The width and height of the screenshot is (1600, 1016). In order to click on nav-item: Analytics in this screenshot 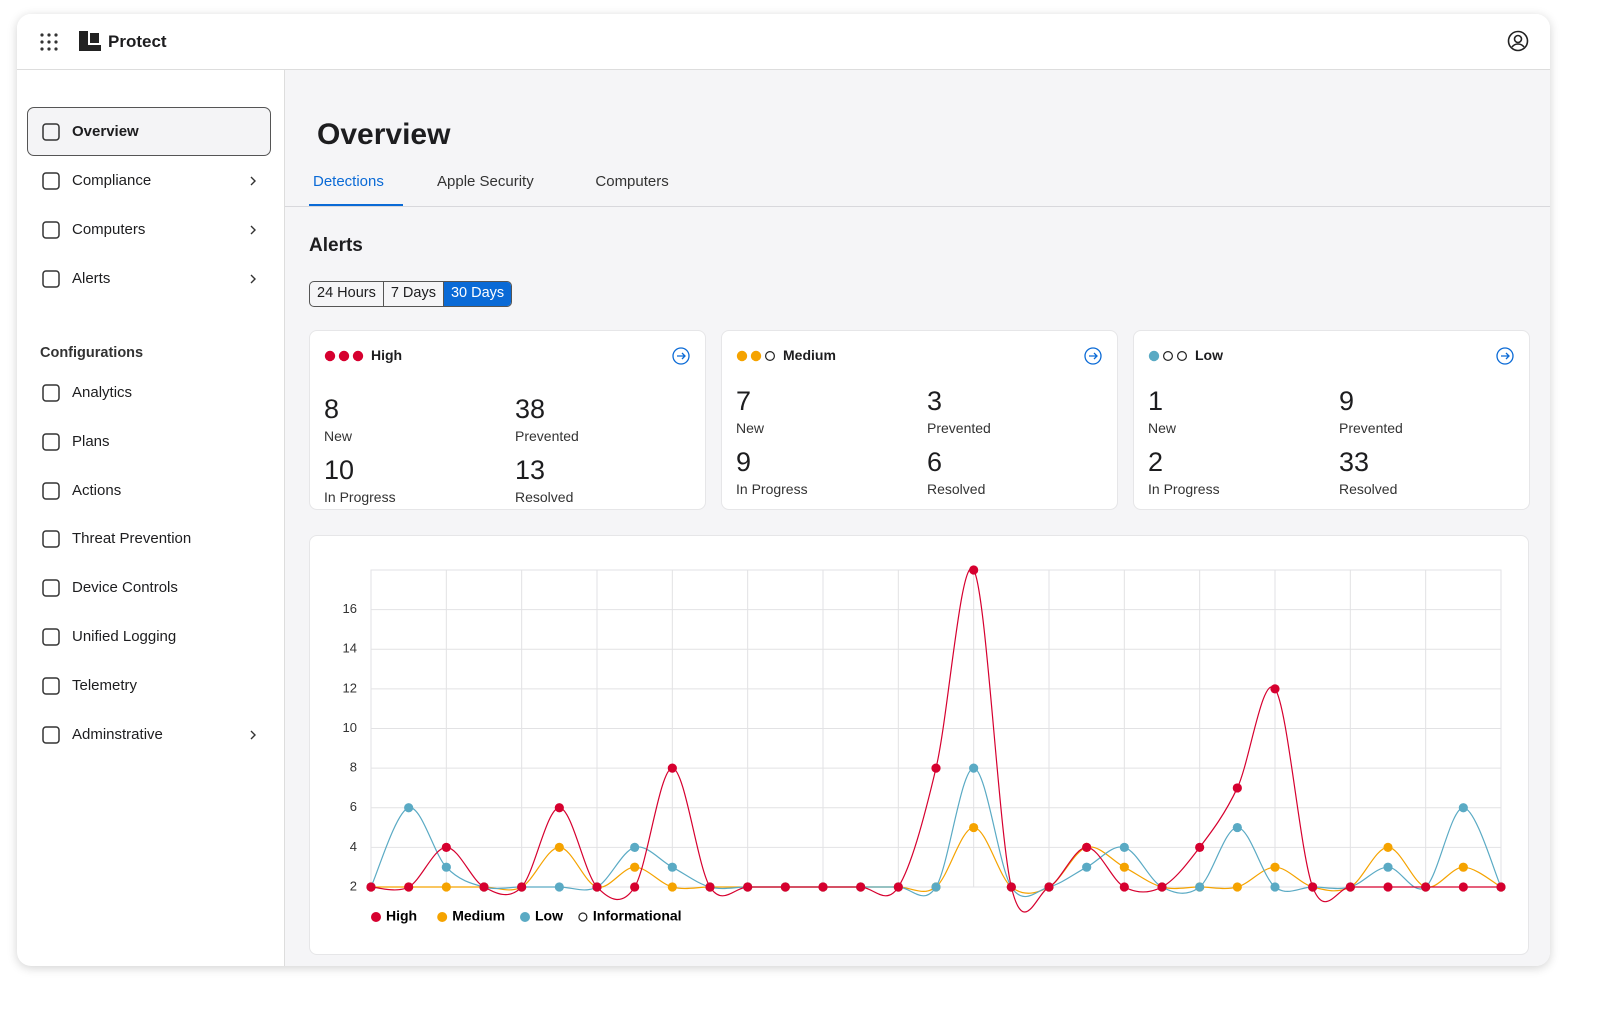, I will do `click(102, 392)`.